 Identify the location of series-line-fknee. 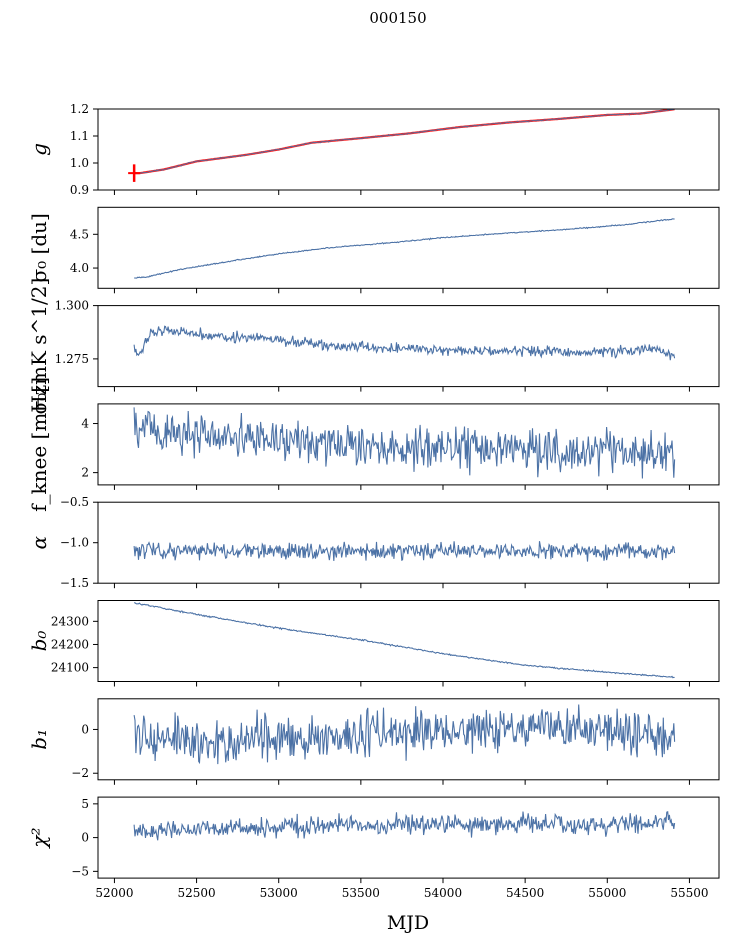
(404, 443).